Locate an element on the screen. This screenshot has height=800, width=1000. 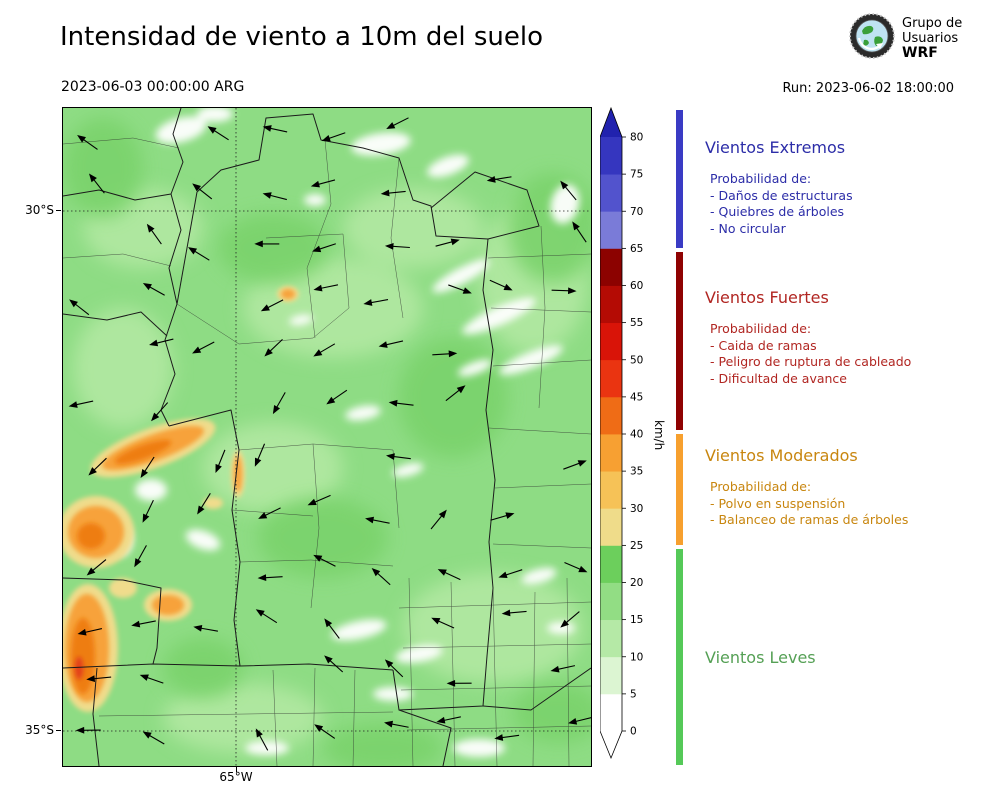
legend-item: - Quiebres de árboles is located at coordinates (777, 211).